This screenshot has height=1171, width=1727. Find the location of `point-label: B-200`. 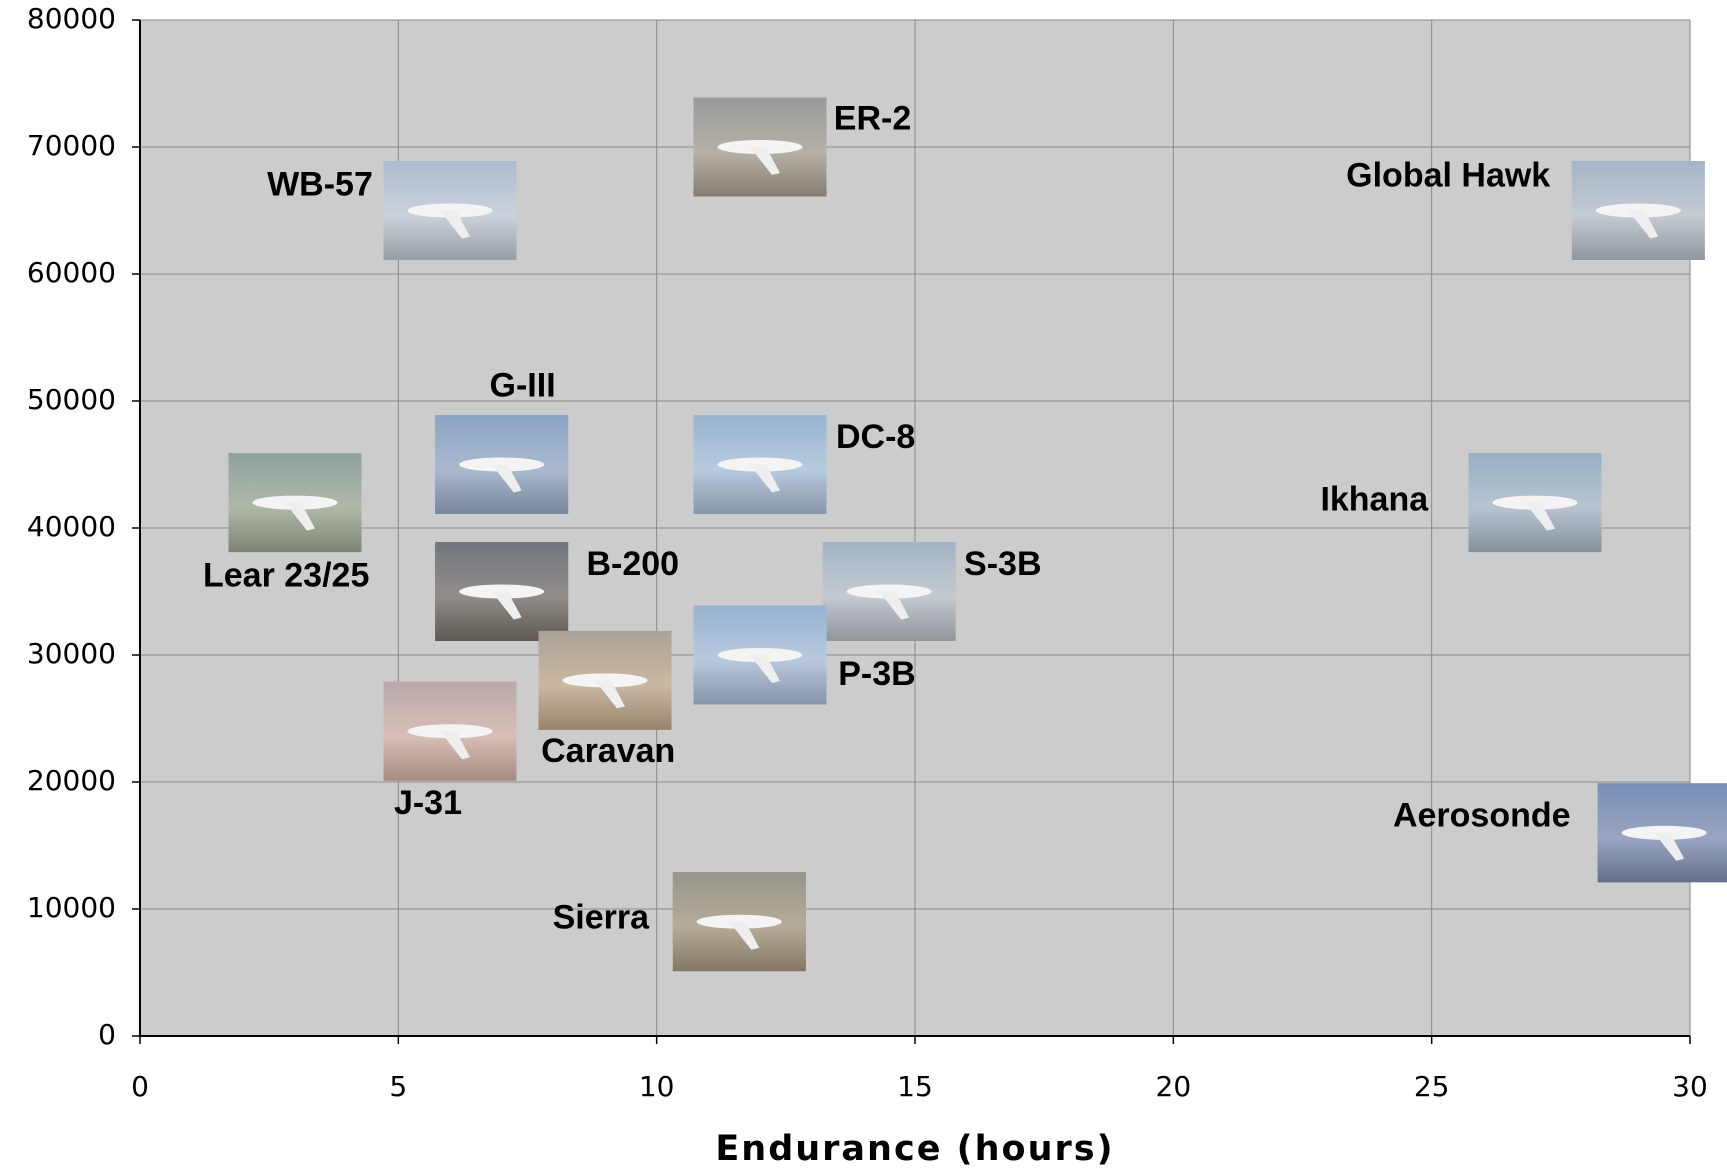

point-label: B-200 is located at coordinates (632, 564).